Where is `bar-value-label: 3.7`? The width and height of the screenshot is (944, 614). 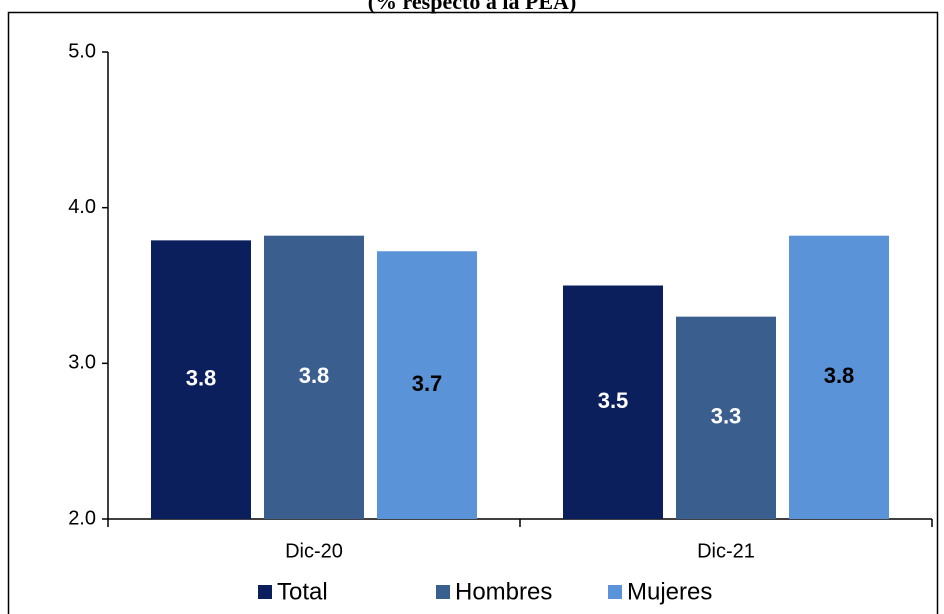 bar-value-label: 3.7 is located at coordinates (427, 383).